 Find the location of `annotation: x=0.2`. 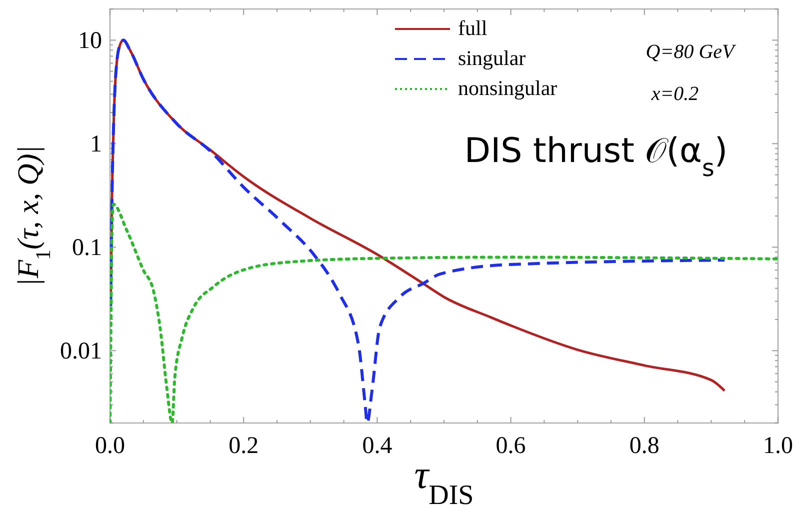

annotation: x=0.2 is located at coordinates (674, 94).